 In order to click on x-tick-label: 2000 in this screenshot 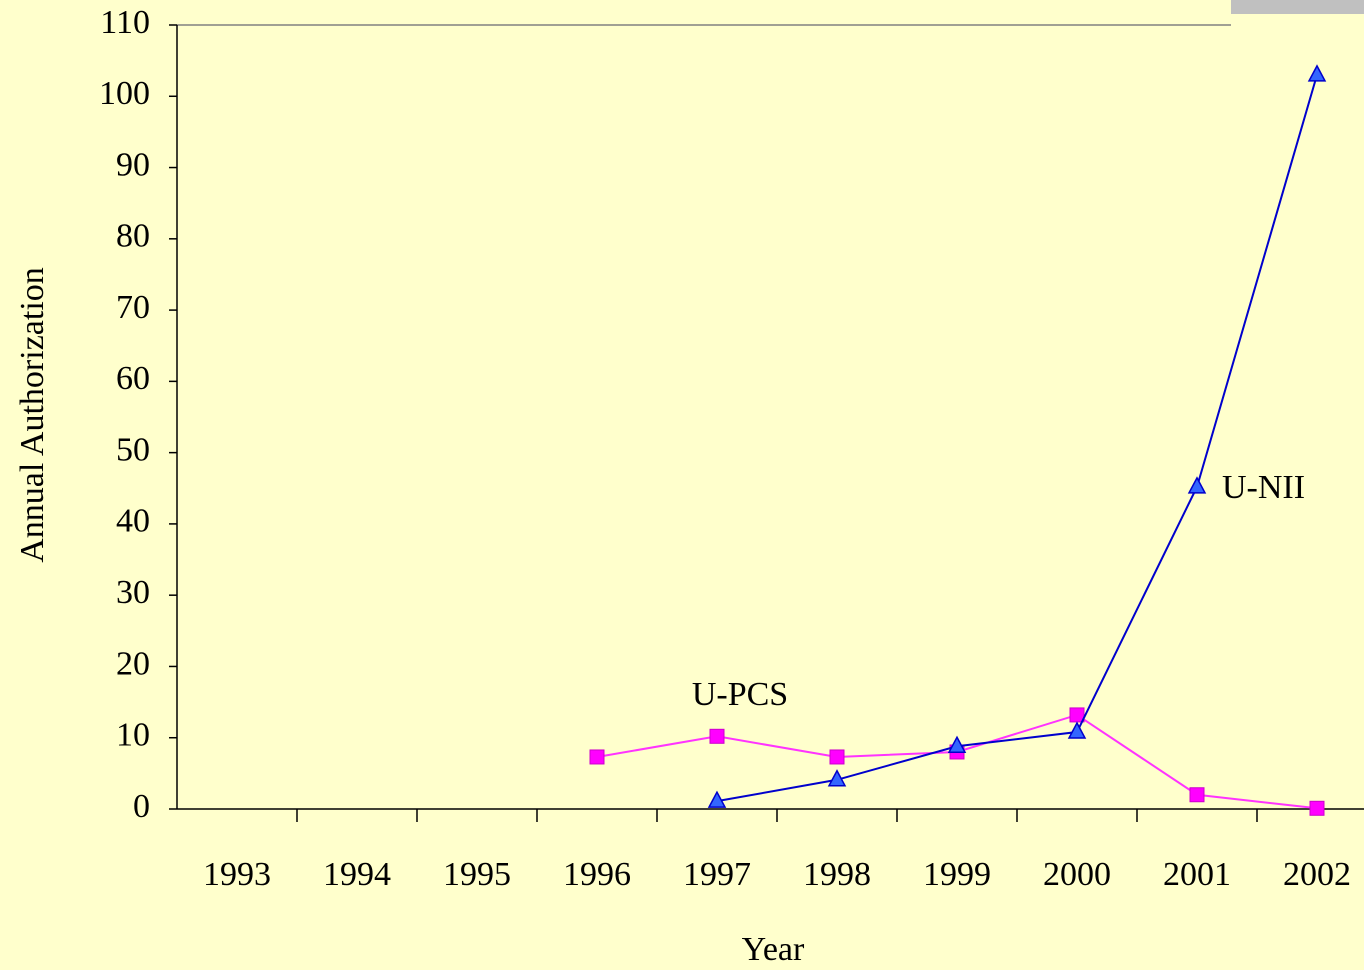, I will do `click(1077, 874)`.